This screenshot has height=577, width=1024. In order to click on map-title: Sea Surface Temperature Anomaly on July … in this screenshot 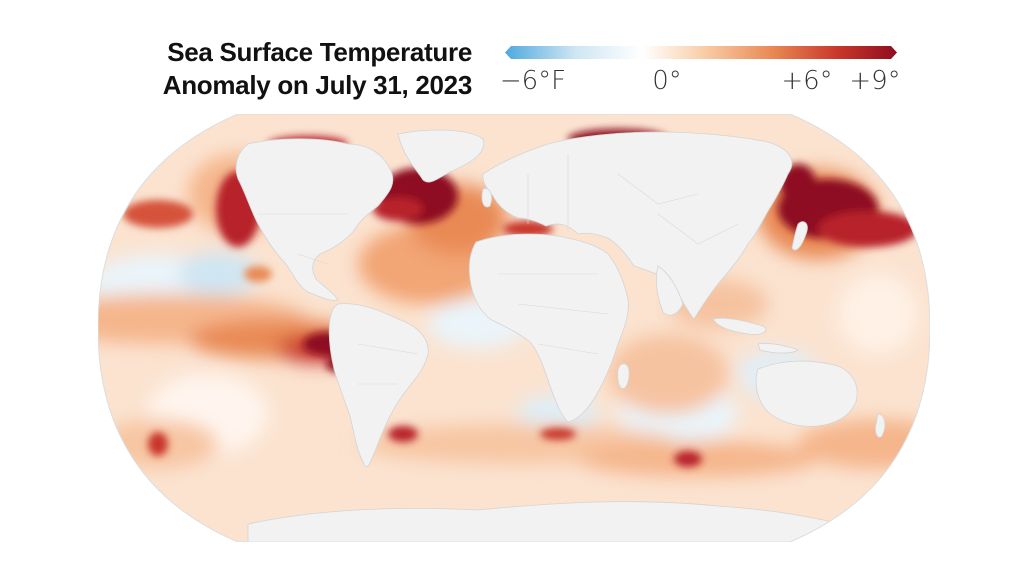, I will do `click(236, 69)`.